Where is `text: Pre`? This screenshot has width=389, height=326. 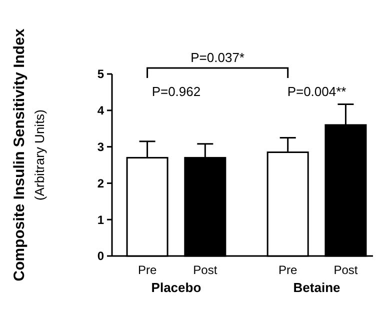 text: Pre is located at coordinates (288, 270).